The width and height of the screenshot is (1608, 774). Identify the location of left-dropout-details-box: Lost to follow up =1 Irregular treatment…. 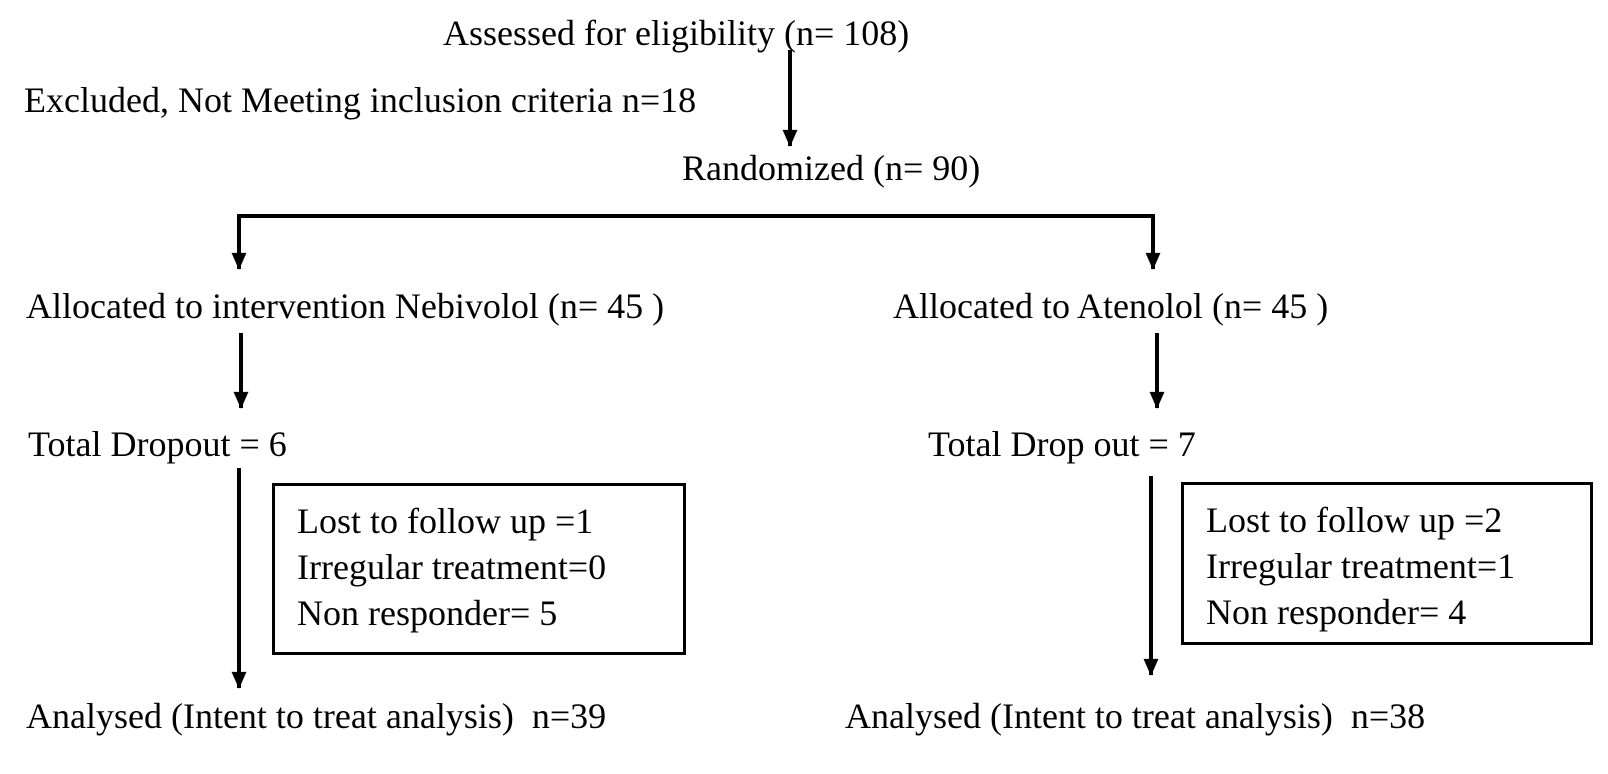
(479, 569).